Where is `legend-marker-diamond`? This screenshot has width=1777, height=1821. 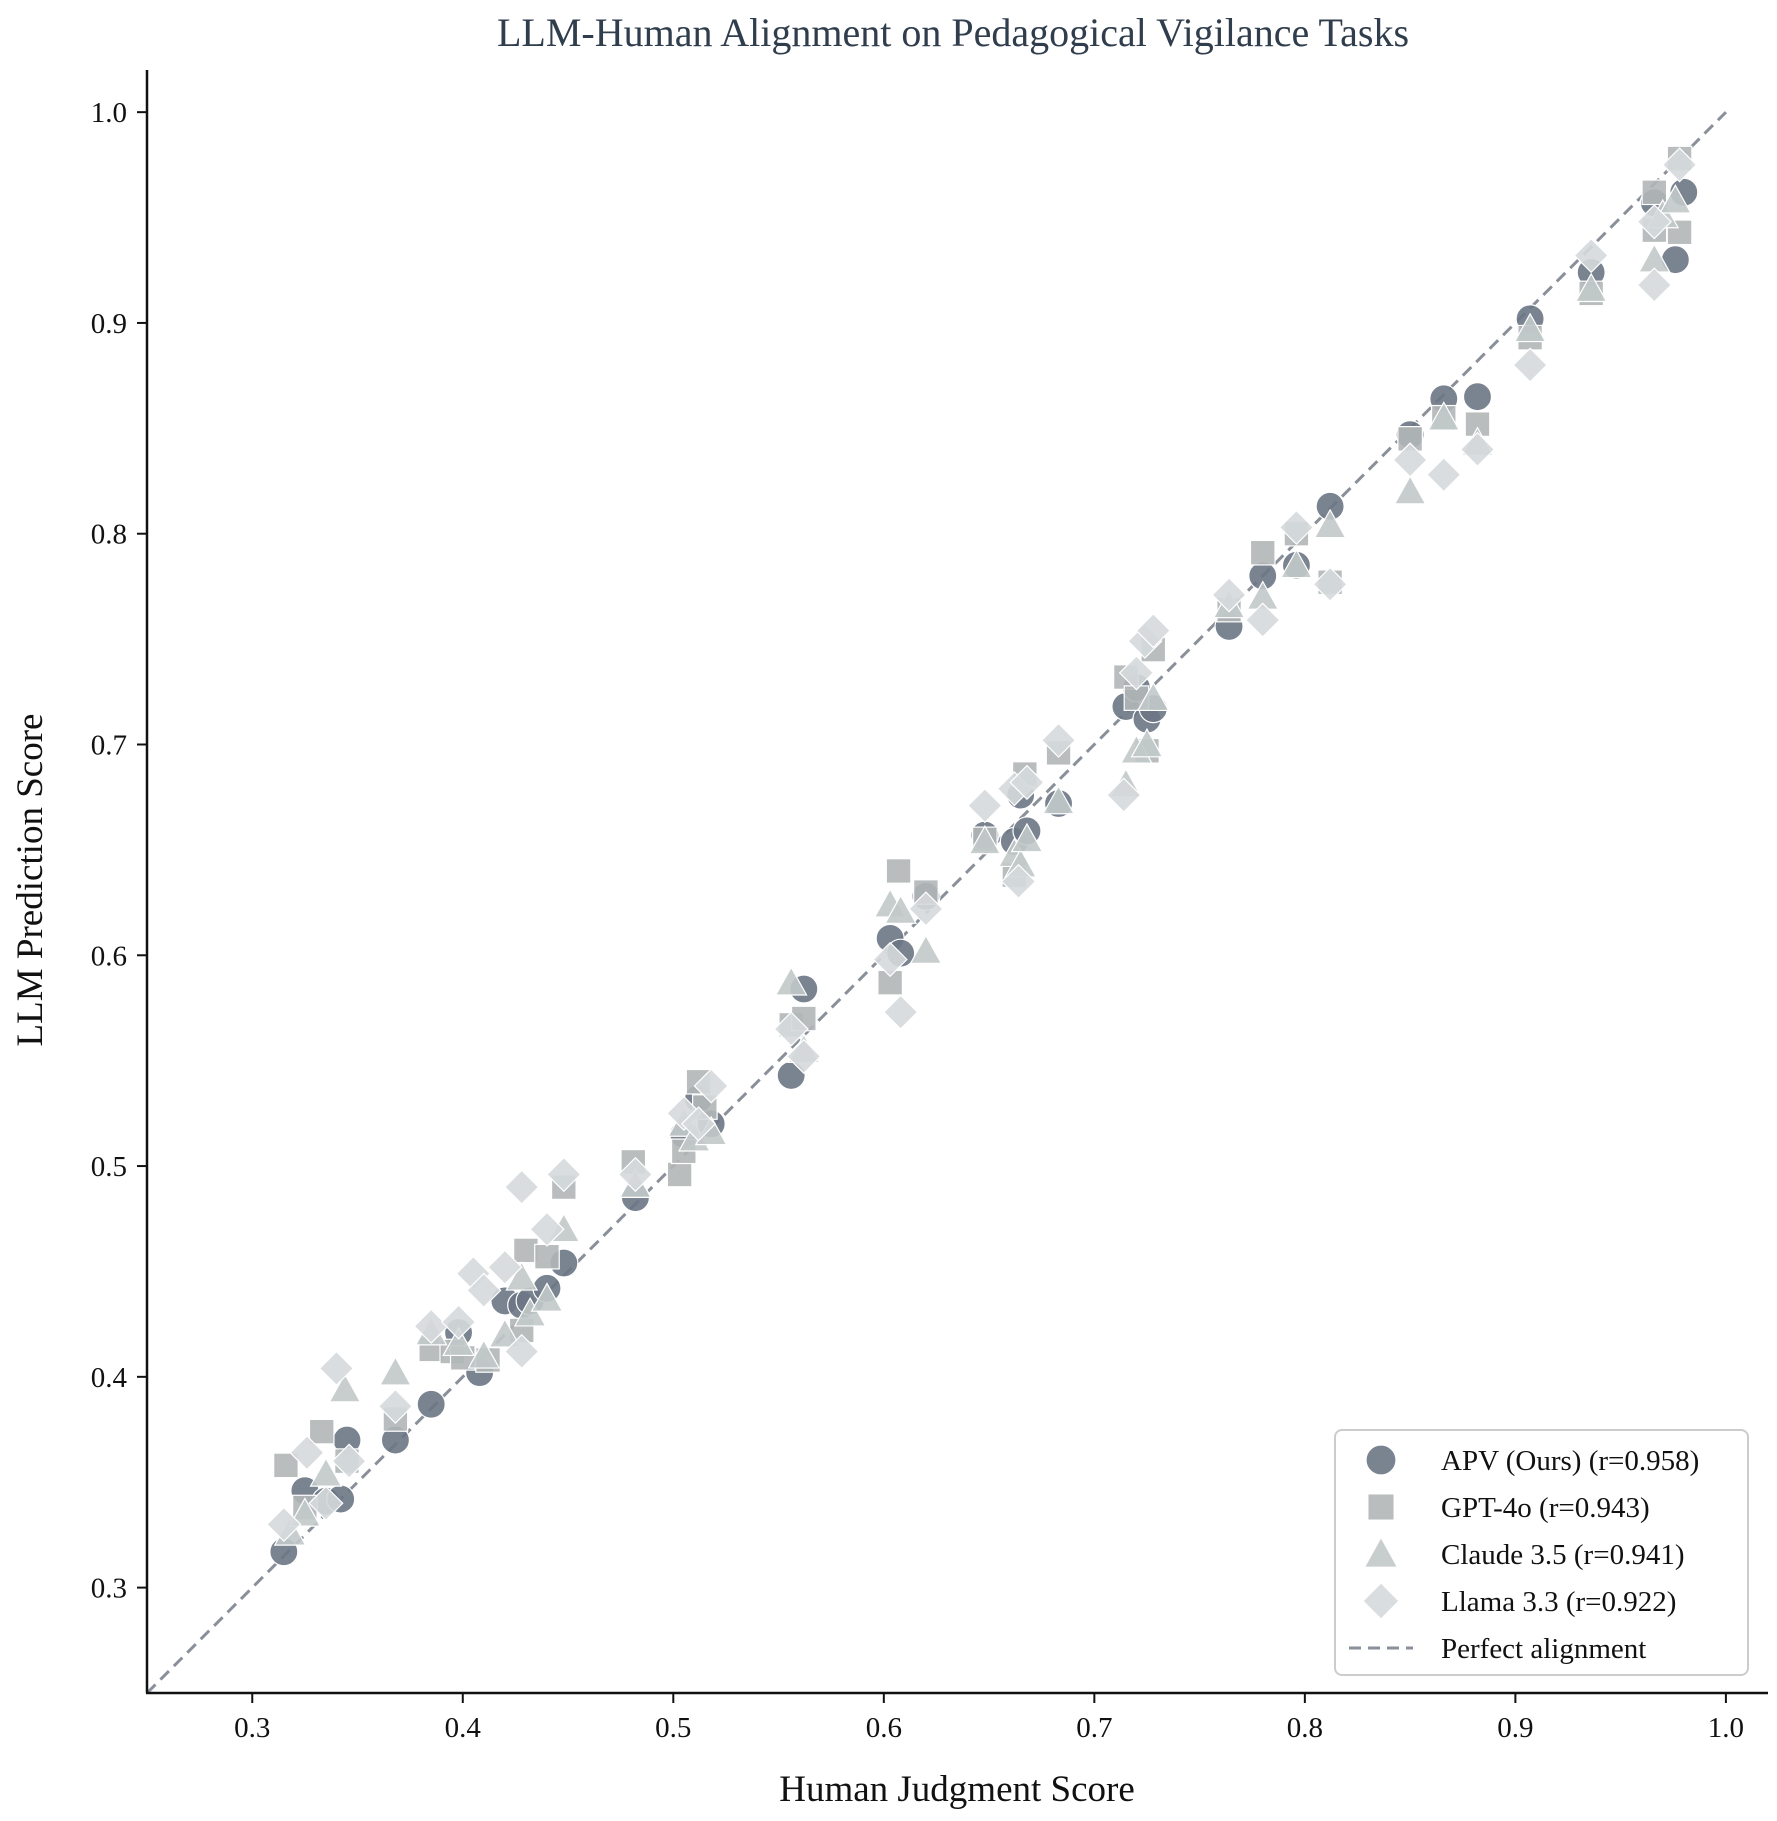 legend-marker-diamond is located at coordinates (1381, 1601).